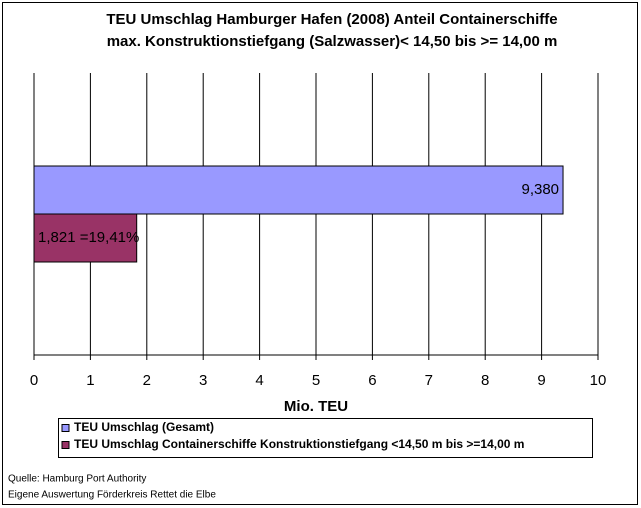 This screenshot has height=508, width=641. Describe the element at coordinates (203, 380) in the screenshot. I see `x-tick-label: 3` at that location.